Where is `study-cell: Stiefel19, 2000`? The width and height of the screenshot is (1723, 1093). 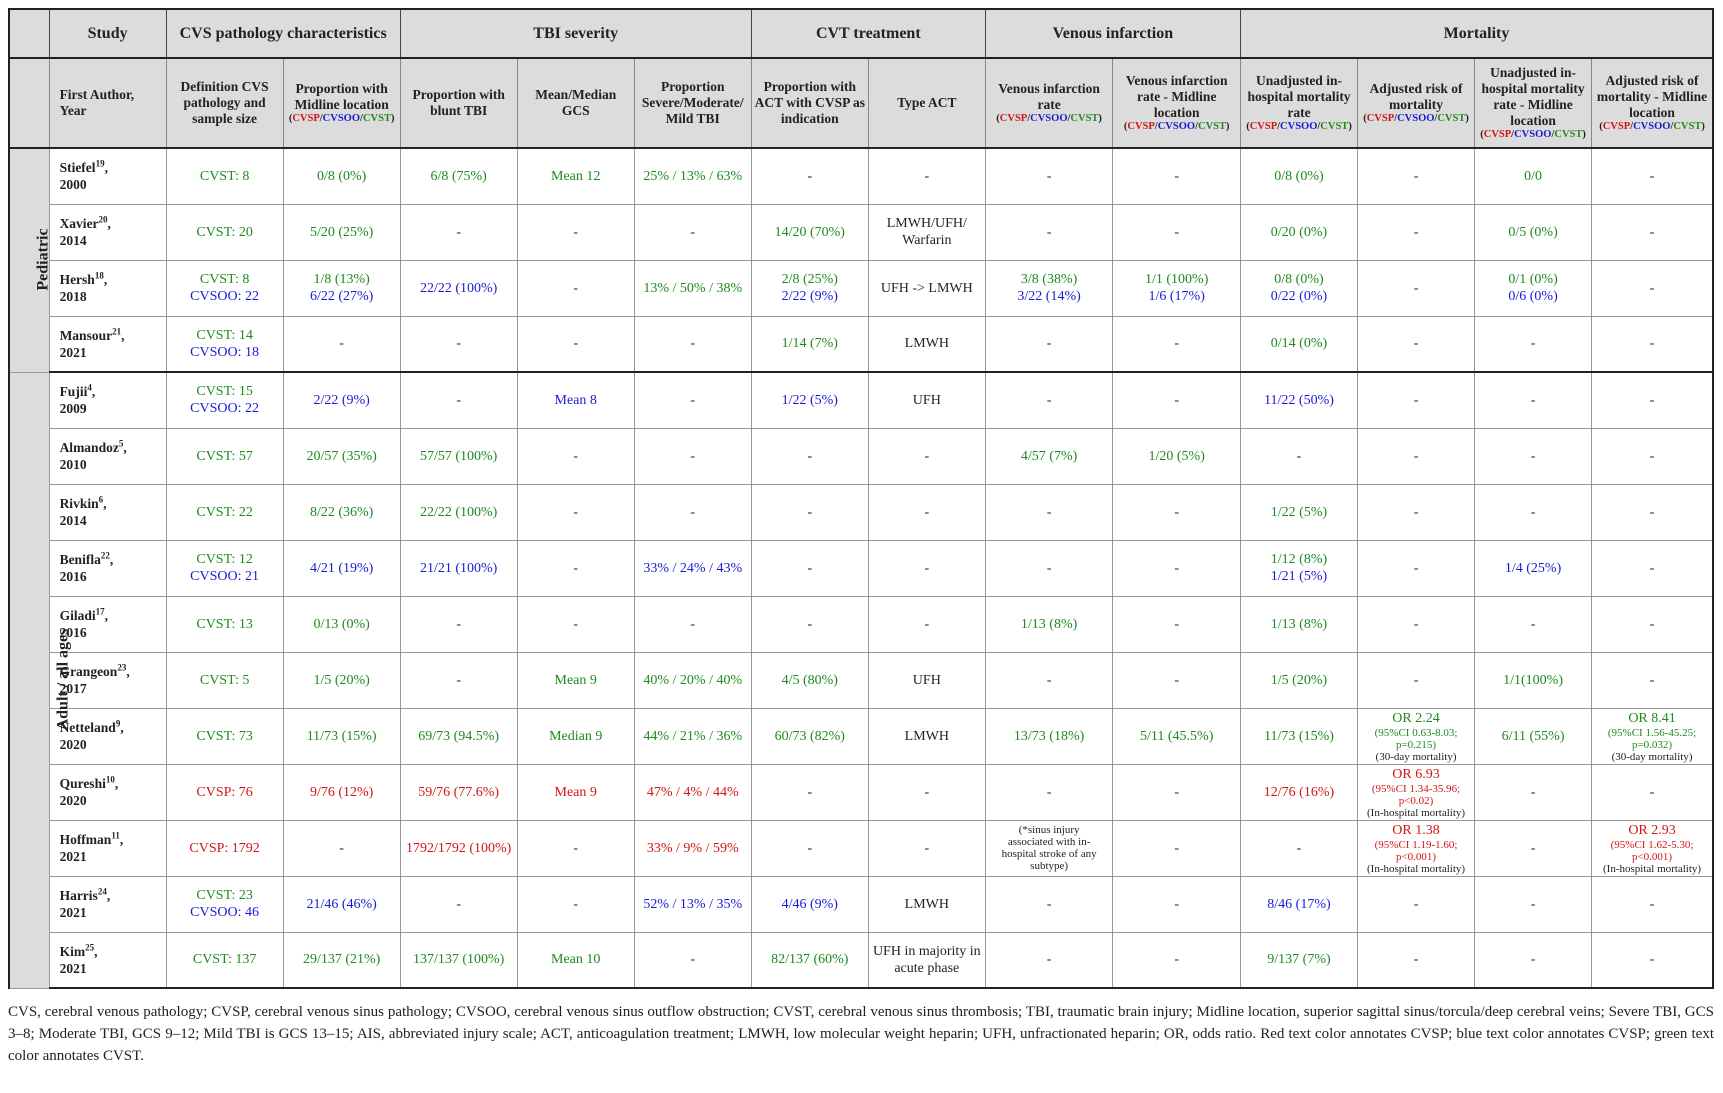 study-cell: Stiefel19, 2000 is located at coordinates (107, 176).